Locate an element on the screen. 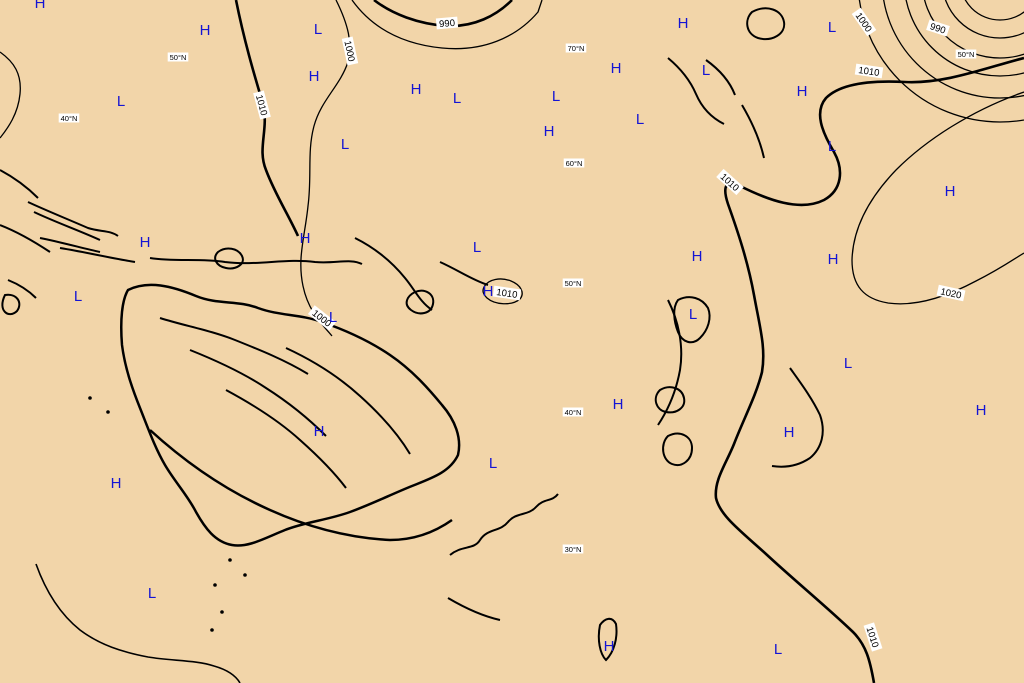 The width and height of the screenshot is (1024, 683). isobar-995-top is located at coordinates (447, 25).